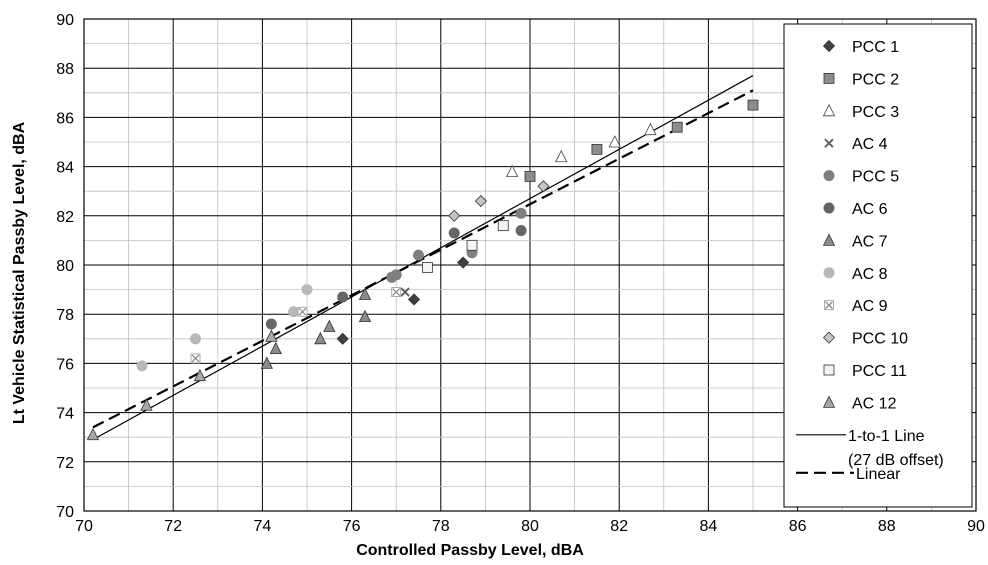  Describe the element at coordinates (530, 526) in the screenshot. I see `x-tick-label: 80` at that location.